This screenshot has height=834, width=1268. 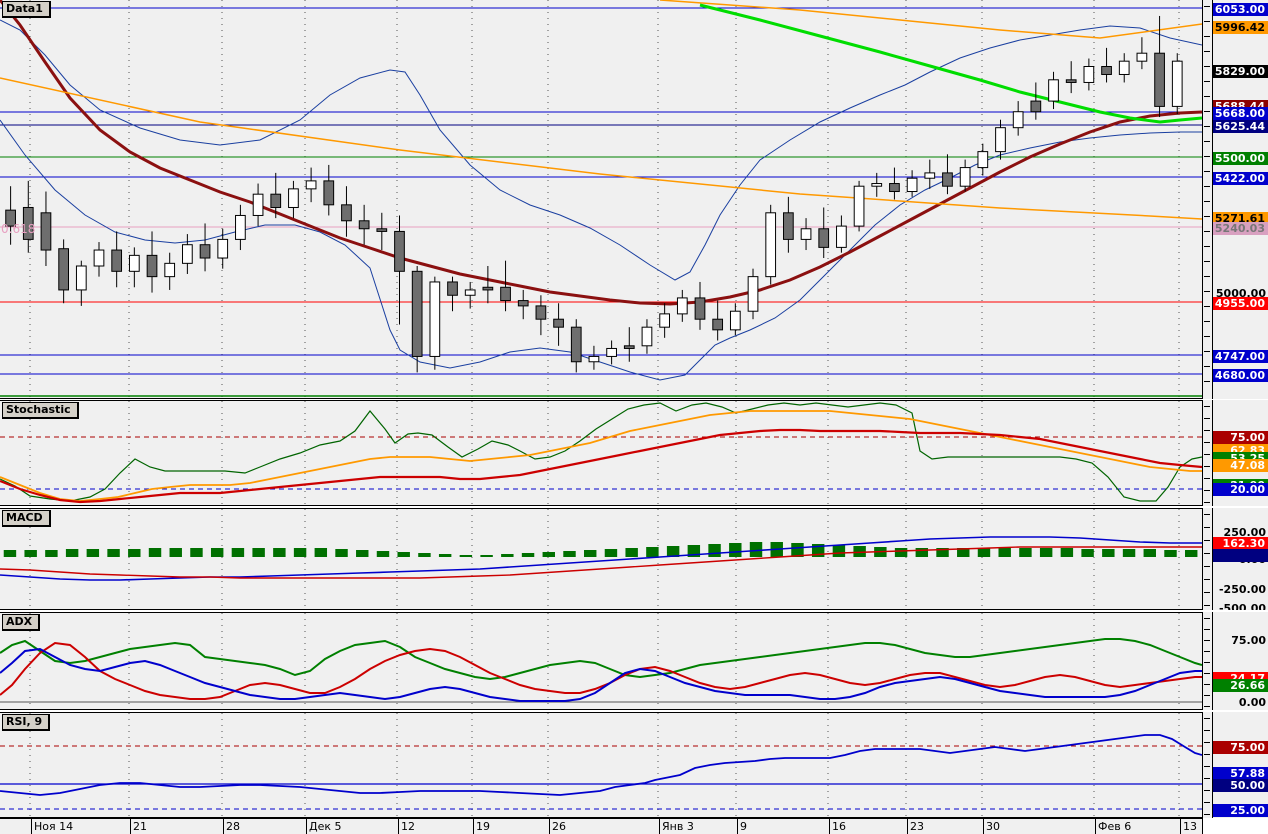 I want to click on scale-price-tag: 25.00, so click(x=1240, y=810).